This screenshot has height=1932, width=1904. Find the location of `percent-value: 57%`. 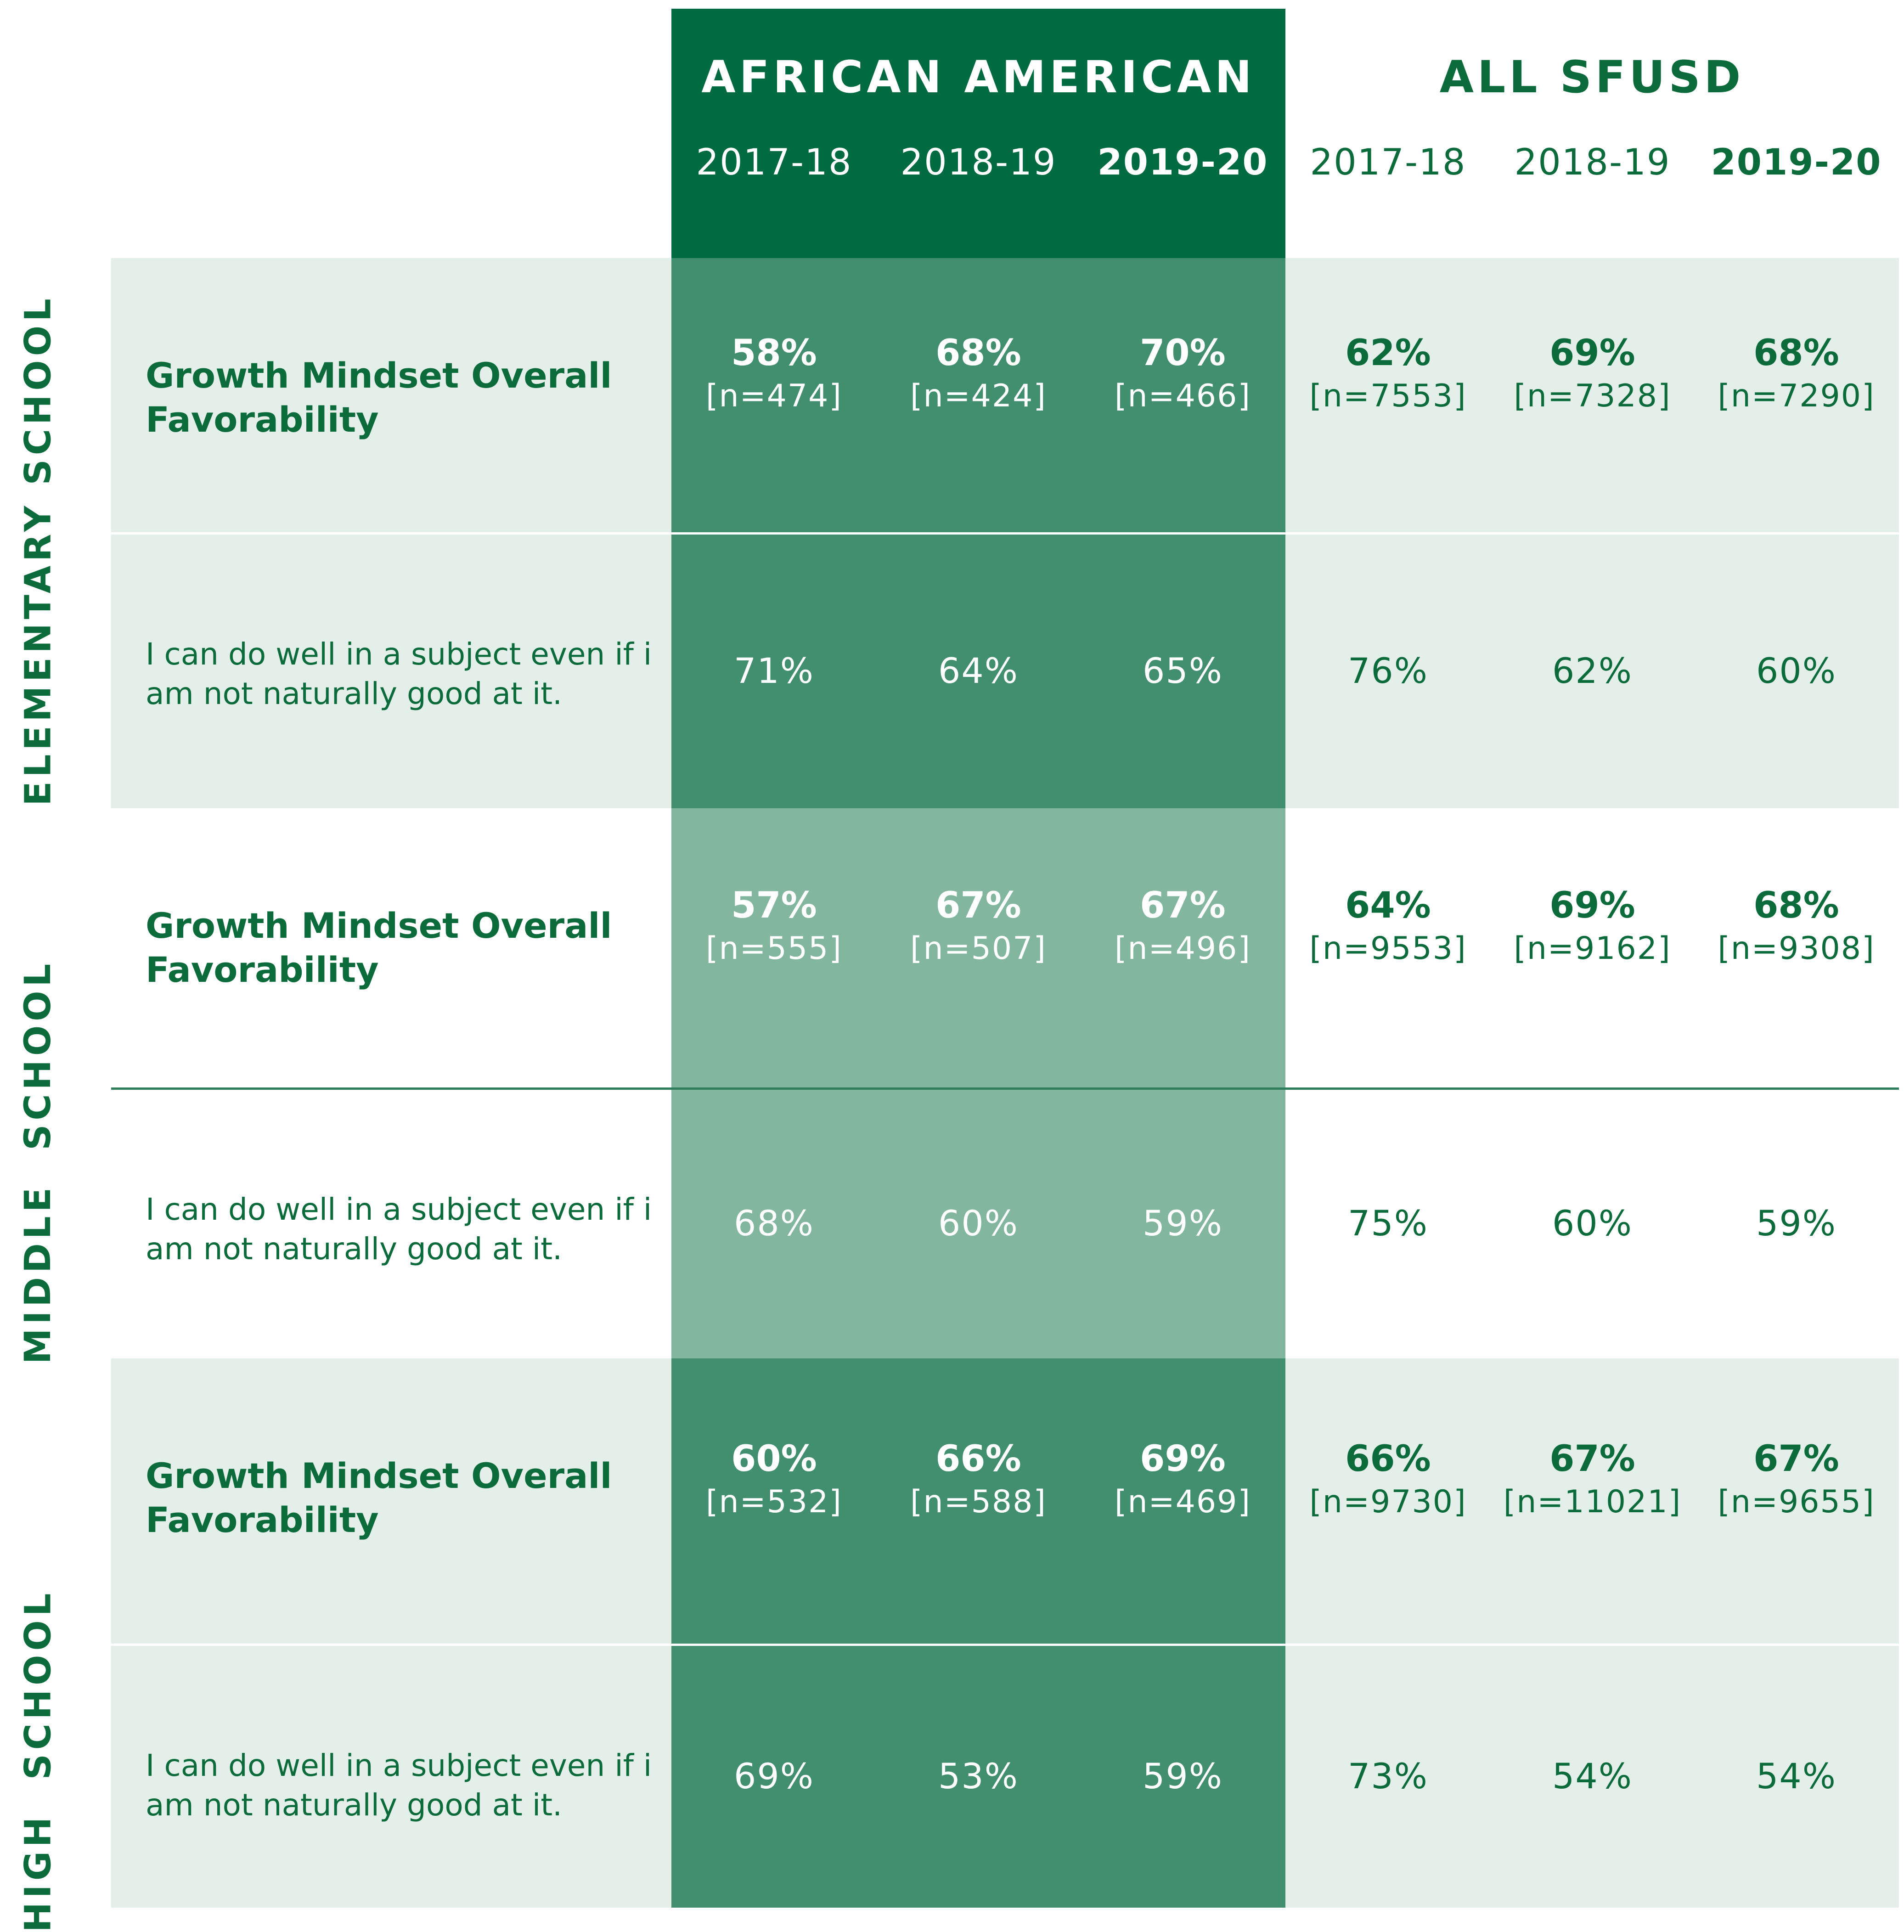

percent-value: 57% is located at coordinates (774, 905).